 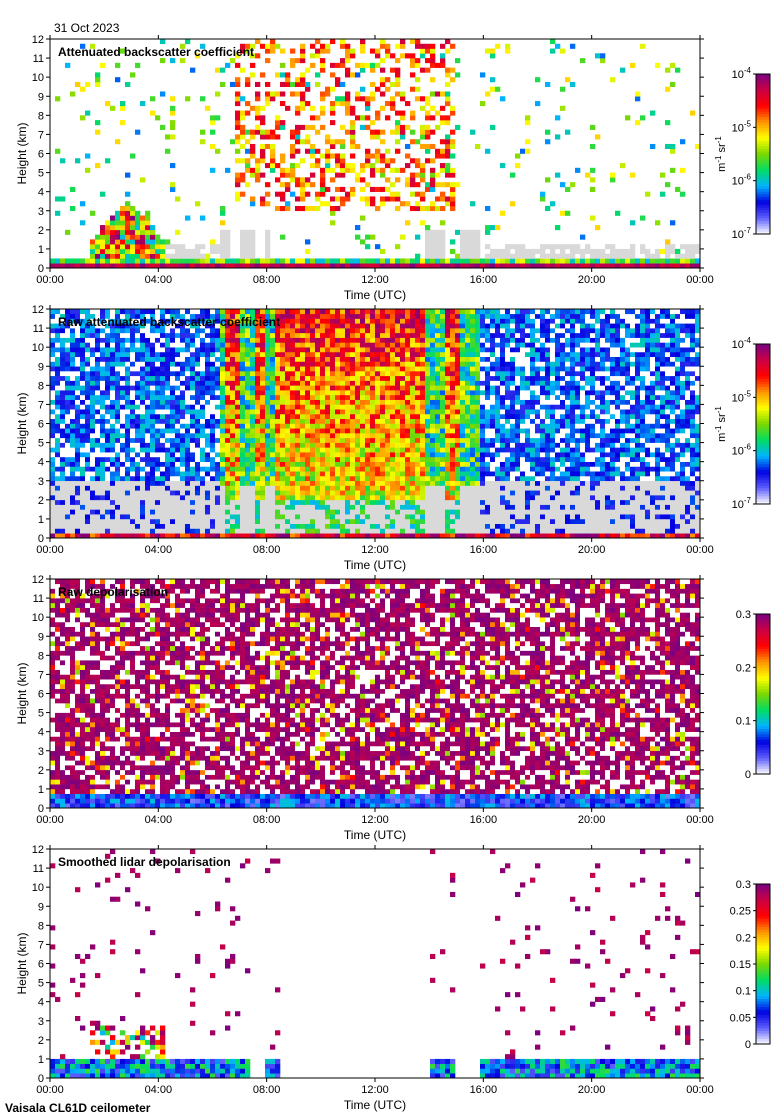 What do you see at coordinates (22, 423) in the screenshot?
I see `y-axis-label: Height (km)` at bounding box center [22, 423].